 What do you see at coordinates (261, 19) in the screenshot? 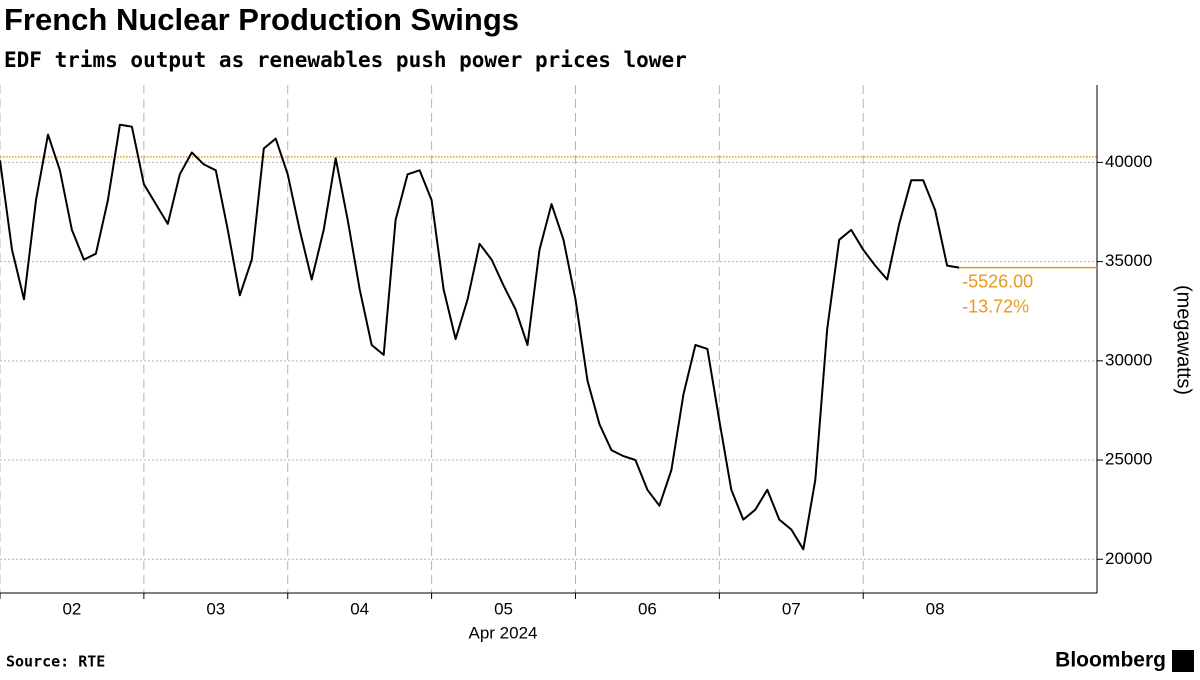
I see `chart-title: French Nuclear Production Swings` at bounding box center [261, 19].